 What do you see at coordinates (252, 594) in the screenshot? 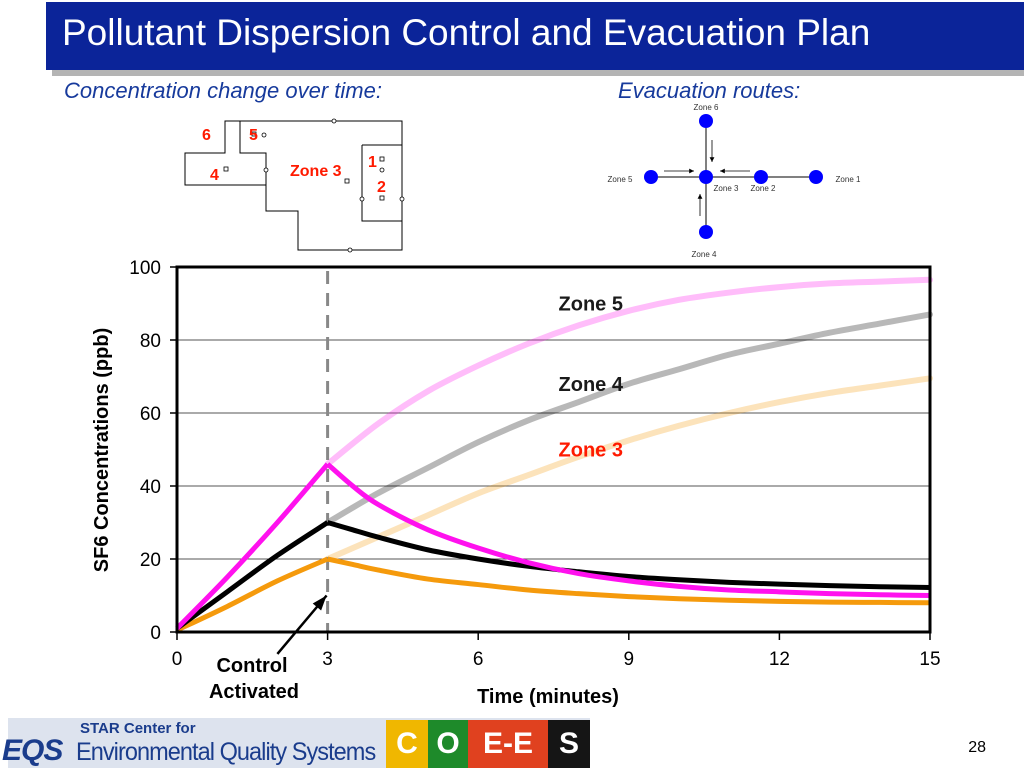
I see `zone-3-rise-line` at bounding box center [252, 594].